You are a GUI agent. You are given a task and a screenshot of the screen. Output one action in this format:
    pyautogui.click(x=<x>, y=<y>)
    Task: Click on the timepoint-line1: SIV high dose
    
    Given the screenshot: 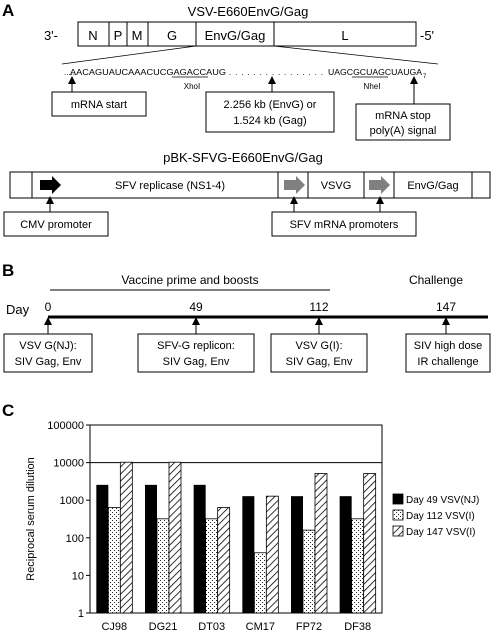 What is the action you would take?
    pyautogui.click(x=448, y=346)
    